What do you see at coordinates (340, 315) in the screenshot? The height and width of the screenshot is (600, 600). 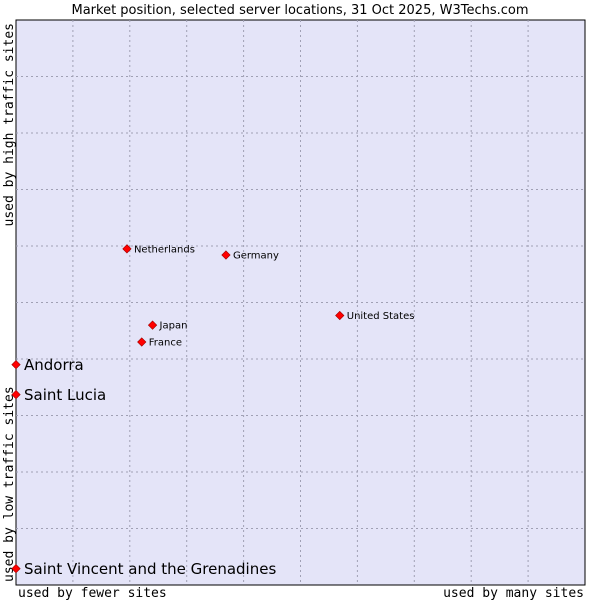 I see `data-point-united-states` at bounding box center [340, 315].